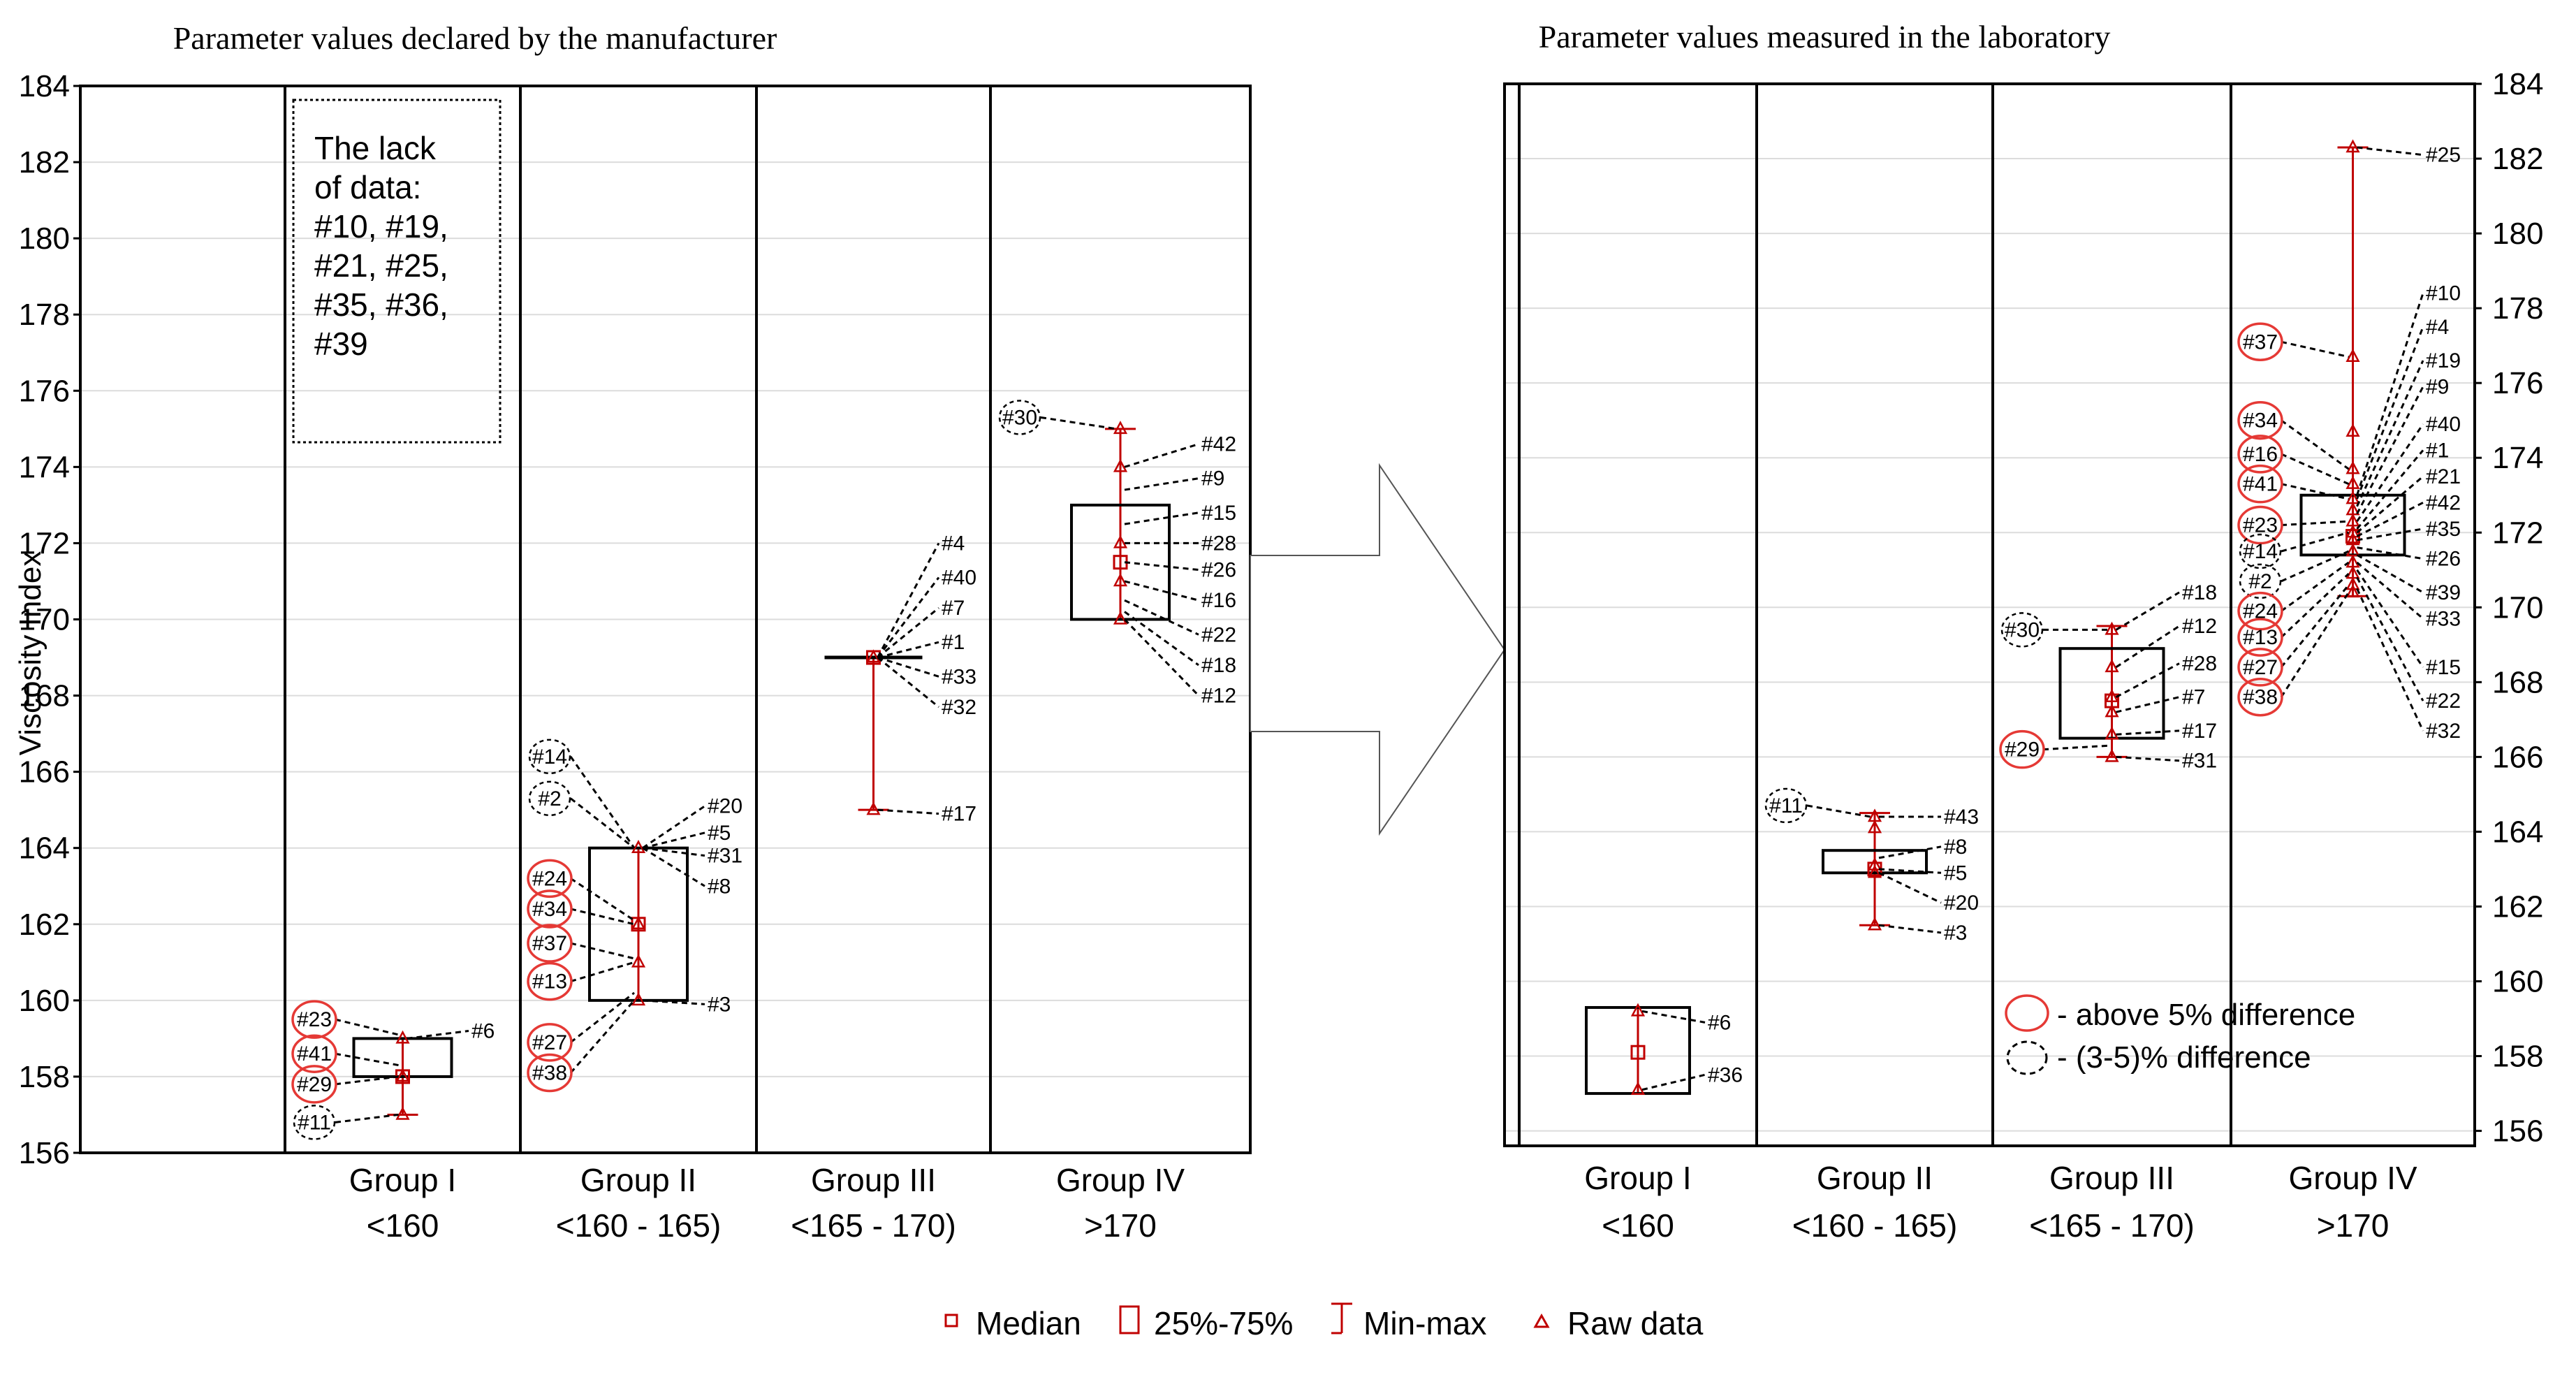 Image resolution: width=2576 pixels, height=1375 pixels. I want to click on point-label: #34, so click(549, 910).